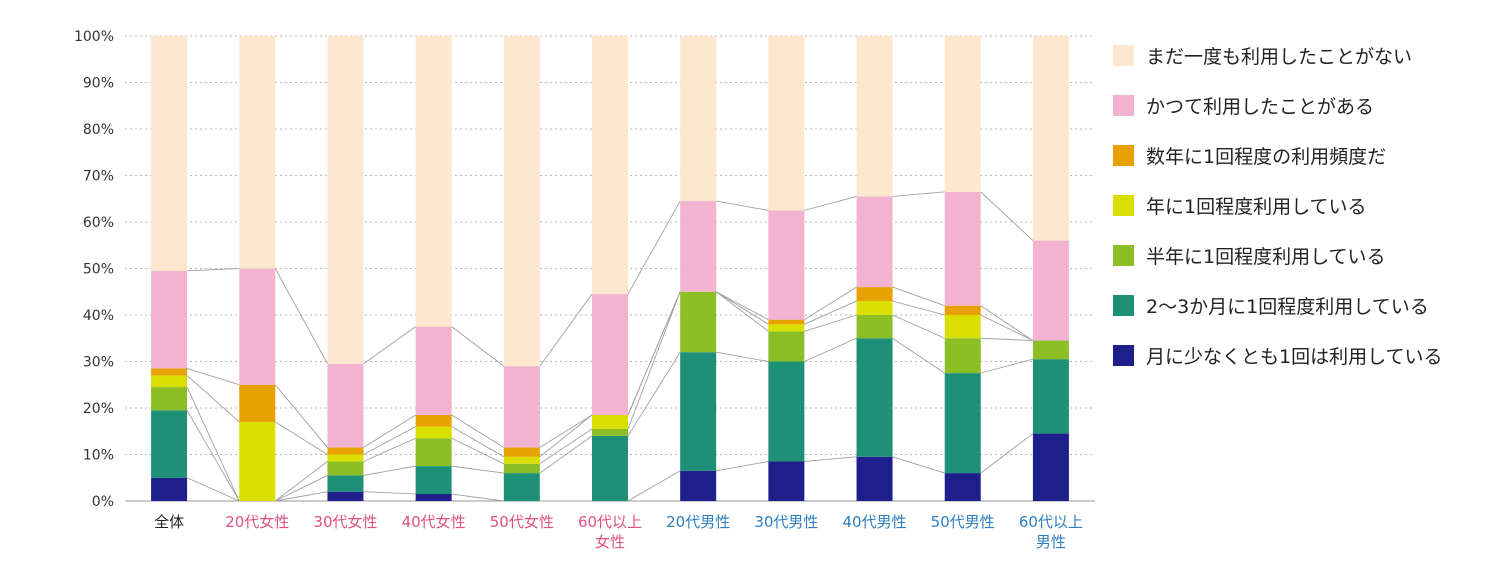  What do you see at coordinates (98, 316) in the screenshot?
I see `y-tick-label: 40%` at bounding box center [98, 316].